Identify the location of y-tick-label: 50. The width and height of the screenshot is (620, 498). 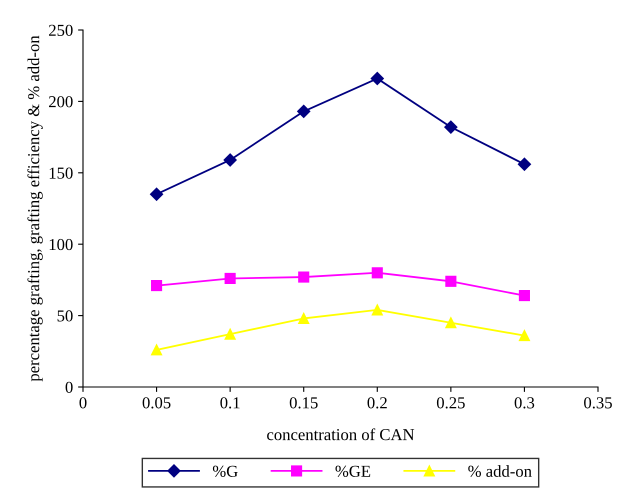
(65, 316).